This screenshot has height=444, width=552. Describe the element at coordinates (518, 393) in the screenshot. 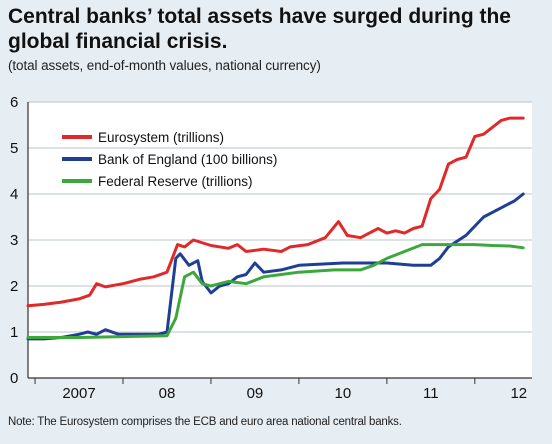

I see `x-tick-label: 12` at that location.